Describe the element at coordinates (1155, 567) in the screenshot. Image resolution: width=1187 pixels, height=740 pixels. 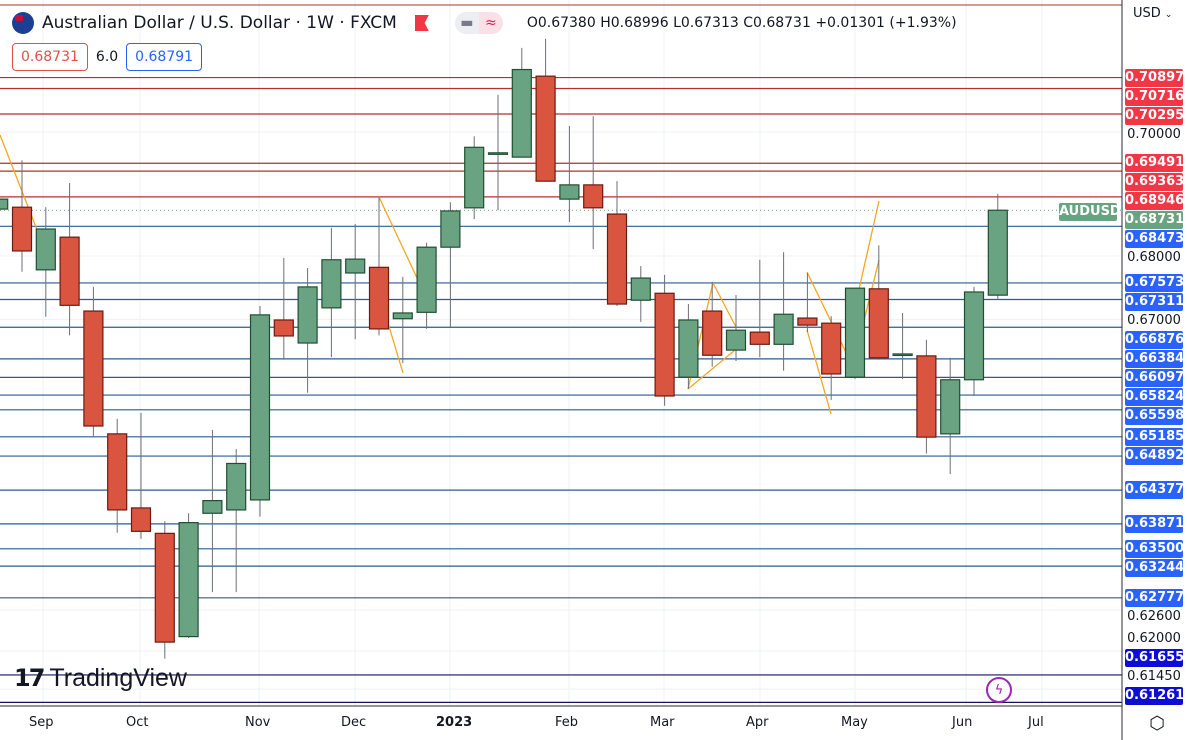
I see `support-price-label: 0.63244` at that location.